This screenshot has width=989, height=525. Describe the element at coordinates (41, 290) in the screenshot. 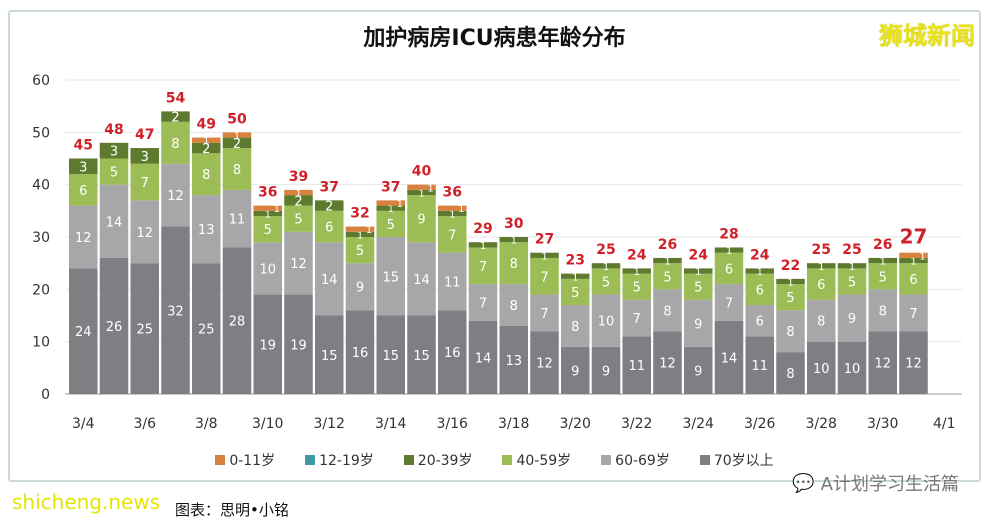

I see `y-tick-label: 20` at that location.